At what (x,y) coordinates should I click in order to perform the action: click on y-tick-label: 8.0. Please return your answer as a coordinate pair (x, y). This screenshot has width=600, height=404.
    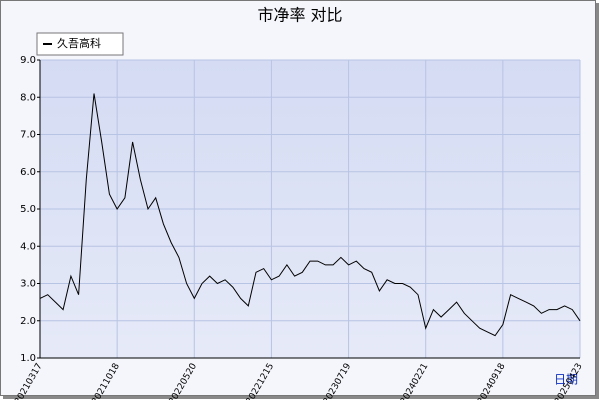
    Looking at the image, I should click on (28, 97).